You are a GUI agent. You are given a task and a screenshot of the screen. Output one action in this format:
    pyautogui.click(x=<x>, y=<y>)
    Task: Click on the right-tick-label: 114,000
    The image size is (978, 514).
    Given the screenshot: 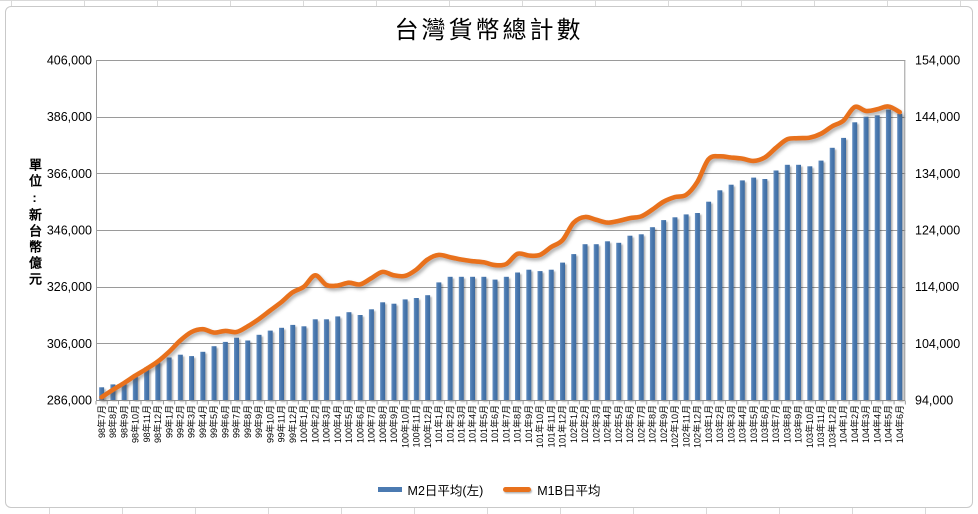 What is the action you would take?
    pyautogui.click(x=937, y=287)
    